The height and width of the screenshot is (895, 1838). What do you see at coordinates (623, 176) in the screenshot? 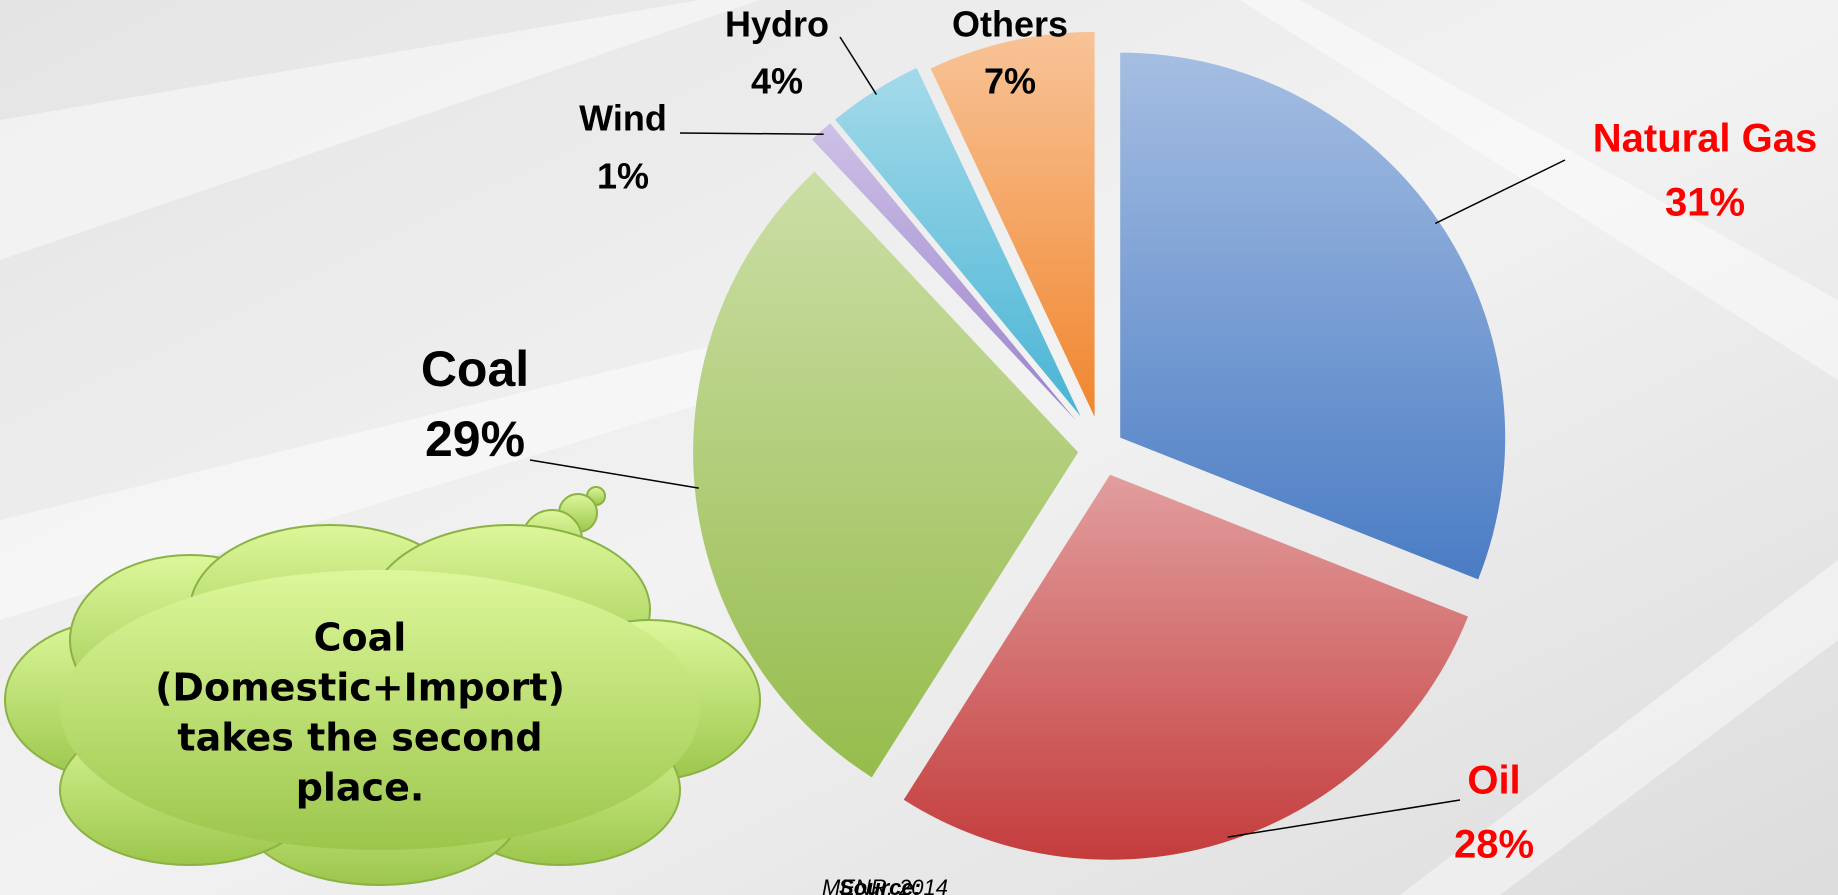
I see `slice-value: 1%` at bounding box center [623, 176].